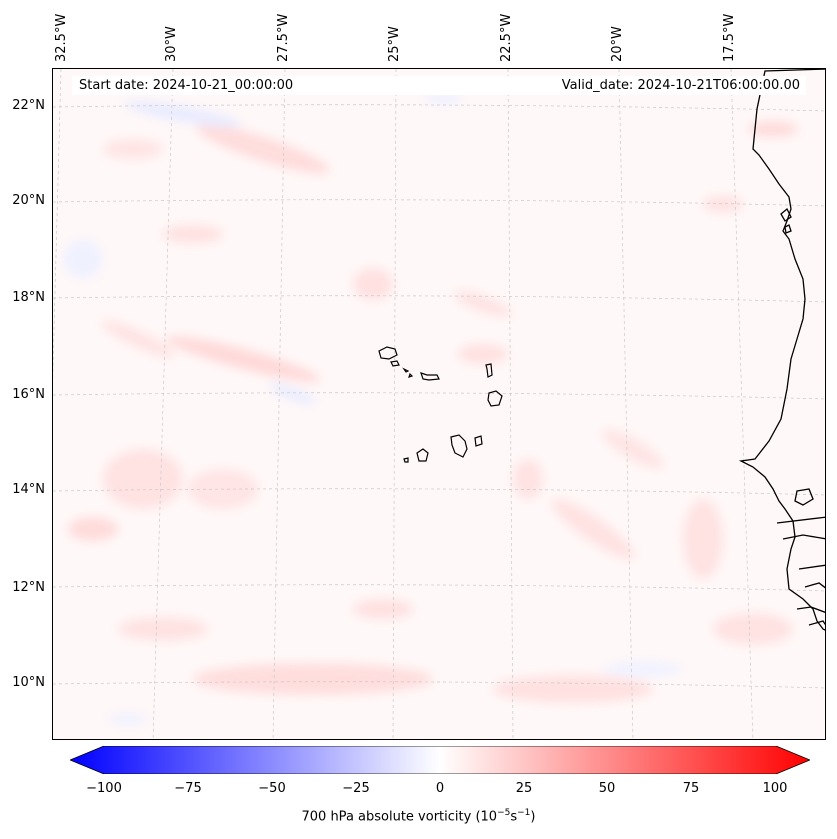 This screenshot has height=839, width=837. What do you see at coordinates (775, 788) in the screenshot?
I see `colorbar-tick-100: 100` at bounding box center [775, 788].